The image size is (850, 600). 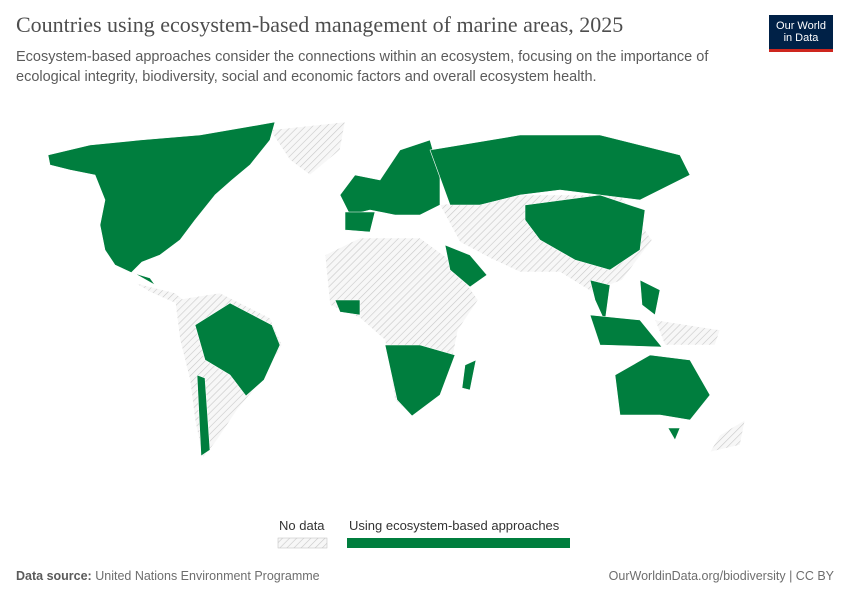 I want to click on legend-label: Using ecosystem-based approaches, so click(x=454, y=525).